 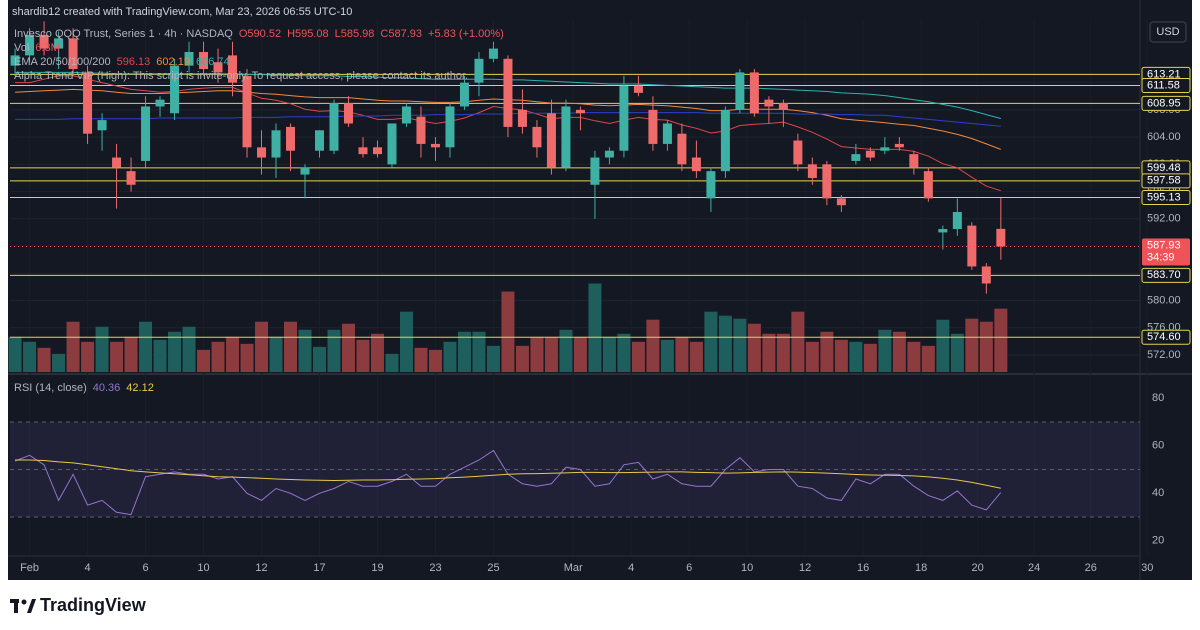 What do you see at coordinates (805, 568) in the screenshot?
I see `x-tick-label: 12` at bounding box center [805, 568].